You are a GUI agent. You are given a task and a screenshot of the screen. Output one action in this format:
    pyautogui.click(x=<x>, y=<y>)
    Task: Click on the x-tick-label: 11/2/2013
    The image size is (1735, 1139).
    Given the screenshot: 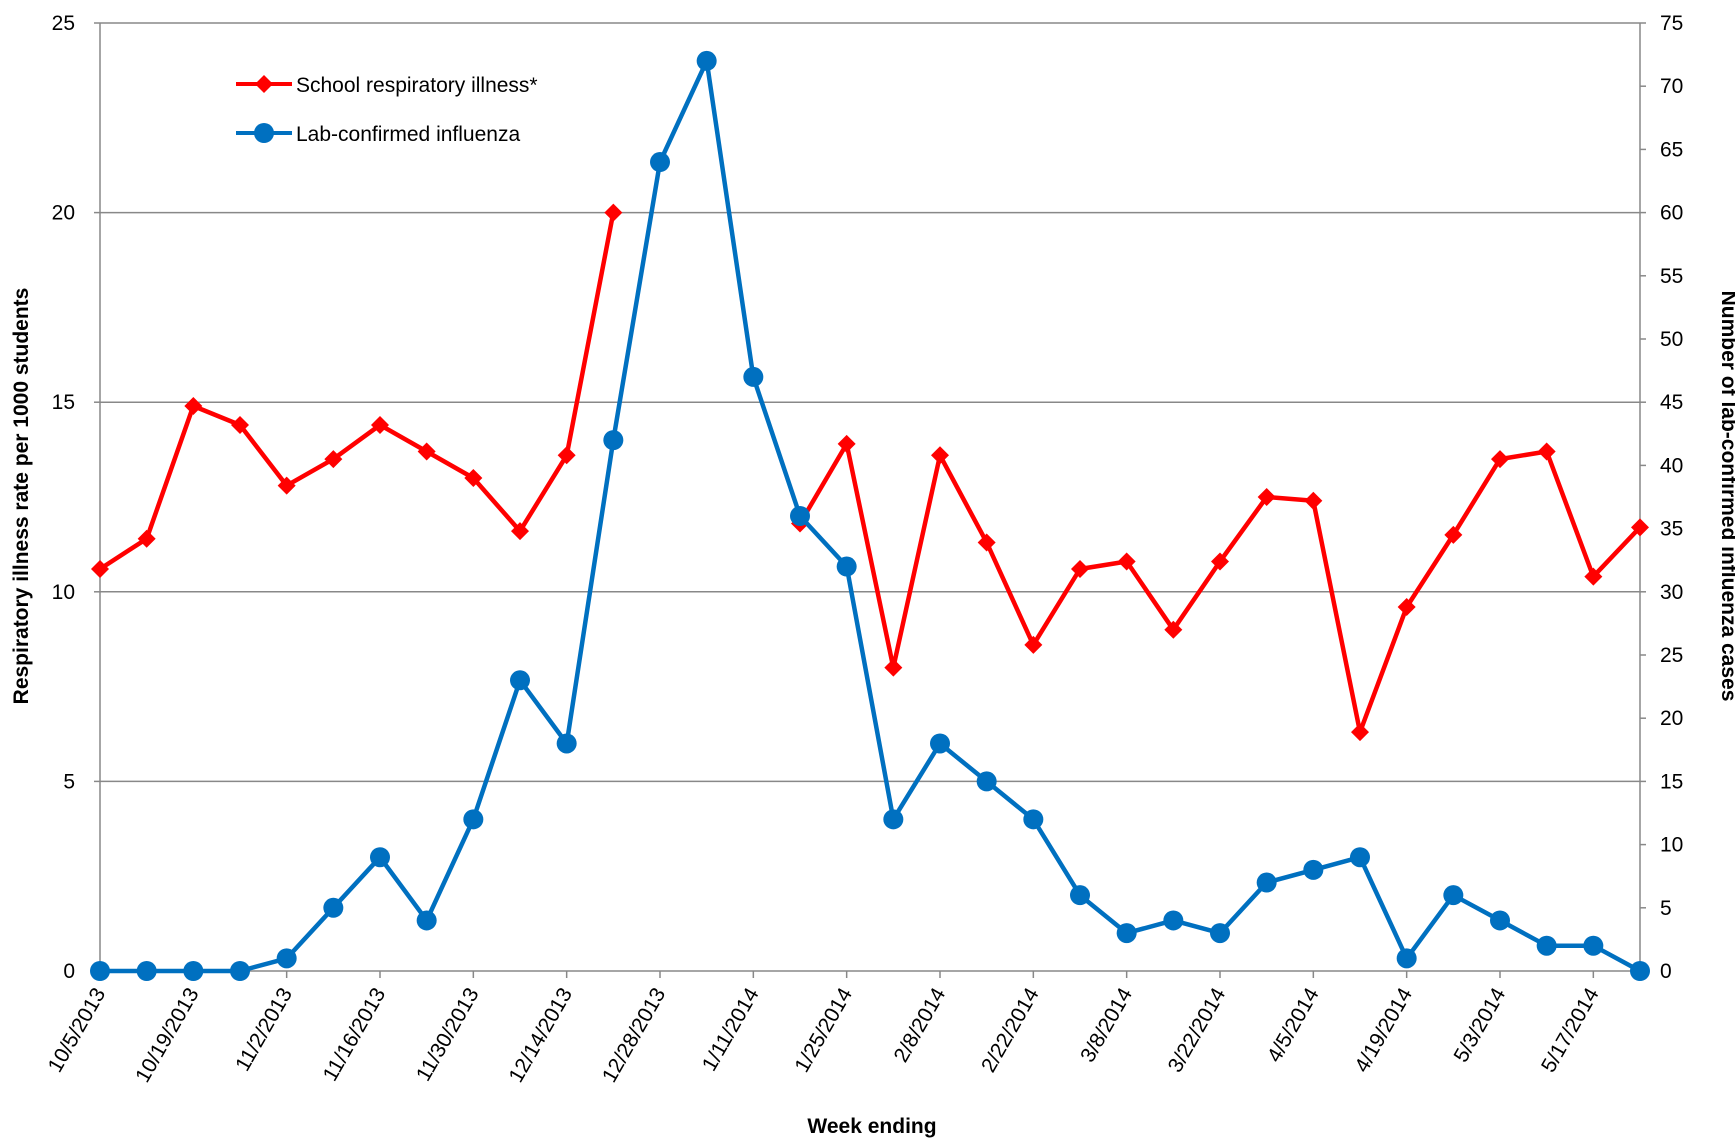 What is the action you would take?
    pyautogui.click(x=264, y=1029)
    